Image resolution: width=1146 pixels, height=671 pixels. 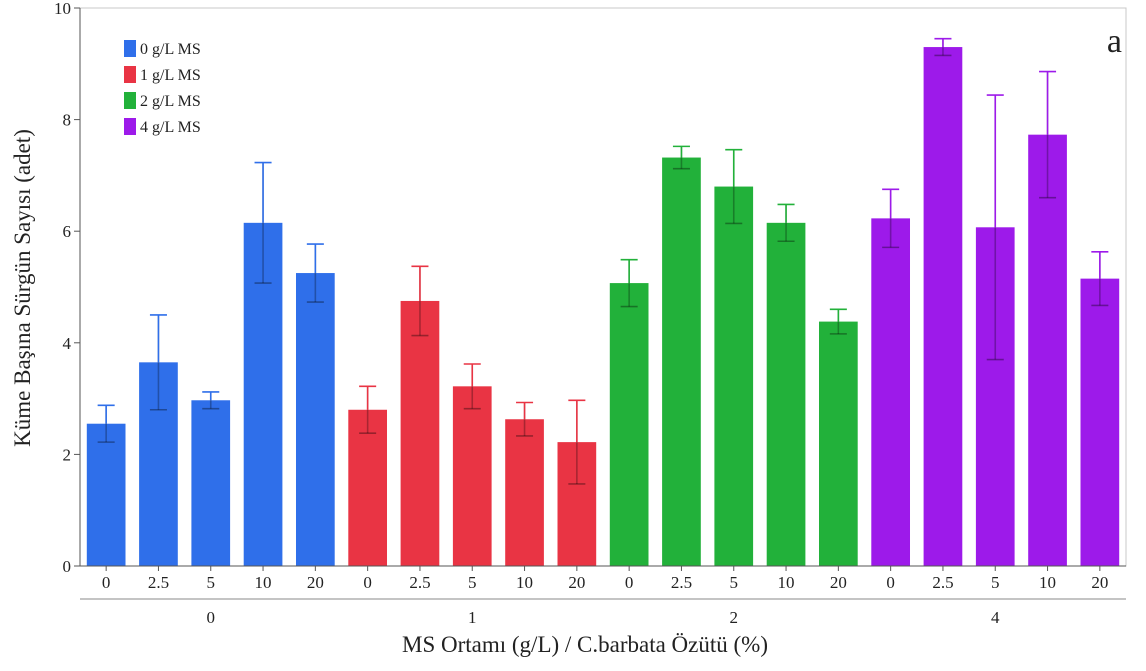 What do you see at coordinates (170, 49) in the screenshot?
I see `legend-label: 0 g/L MS` at bounding box center [170, 49].